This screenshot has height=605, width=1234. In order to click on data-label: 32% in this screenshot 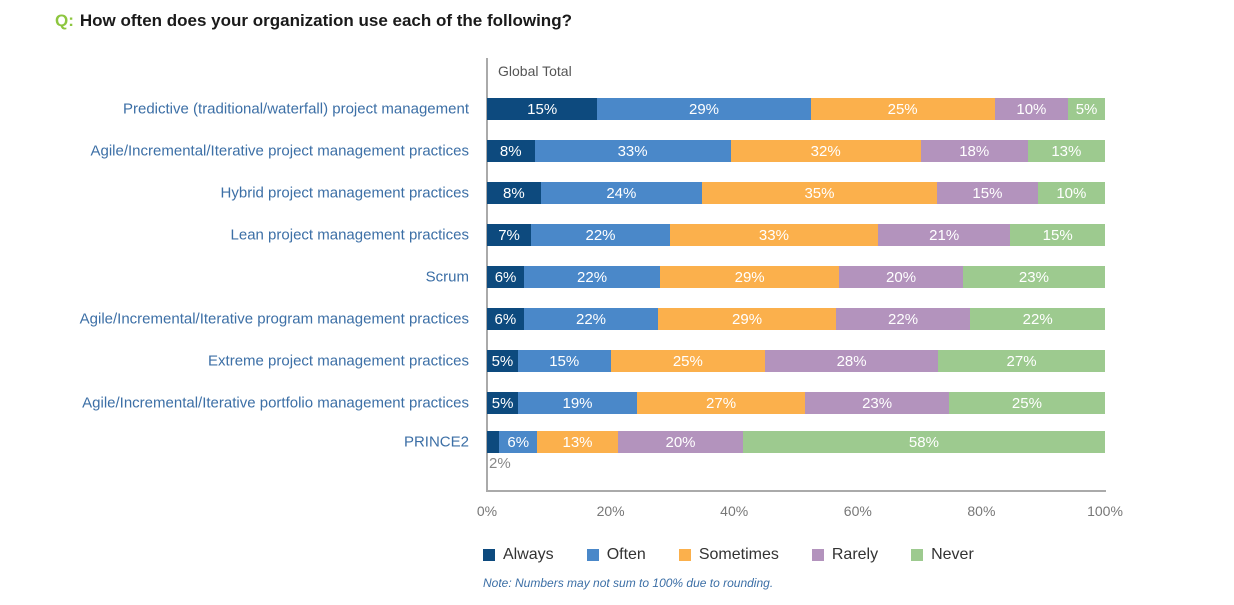, I will do `click(825, 151)`.